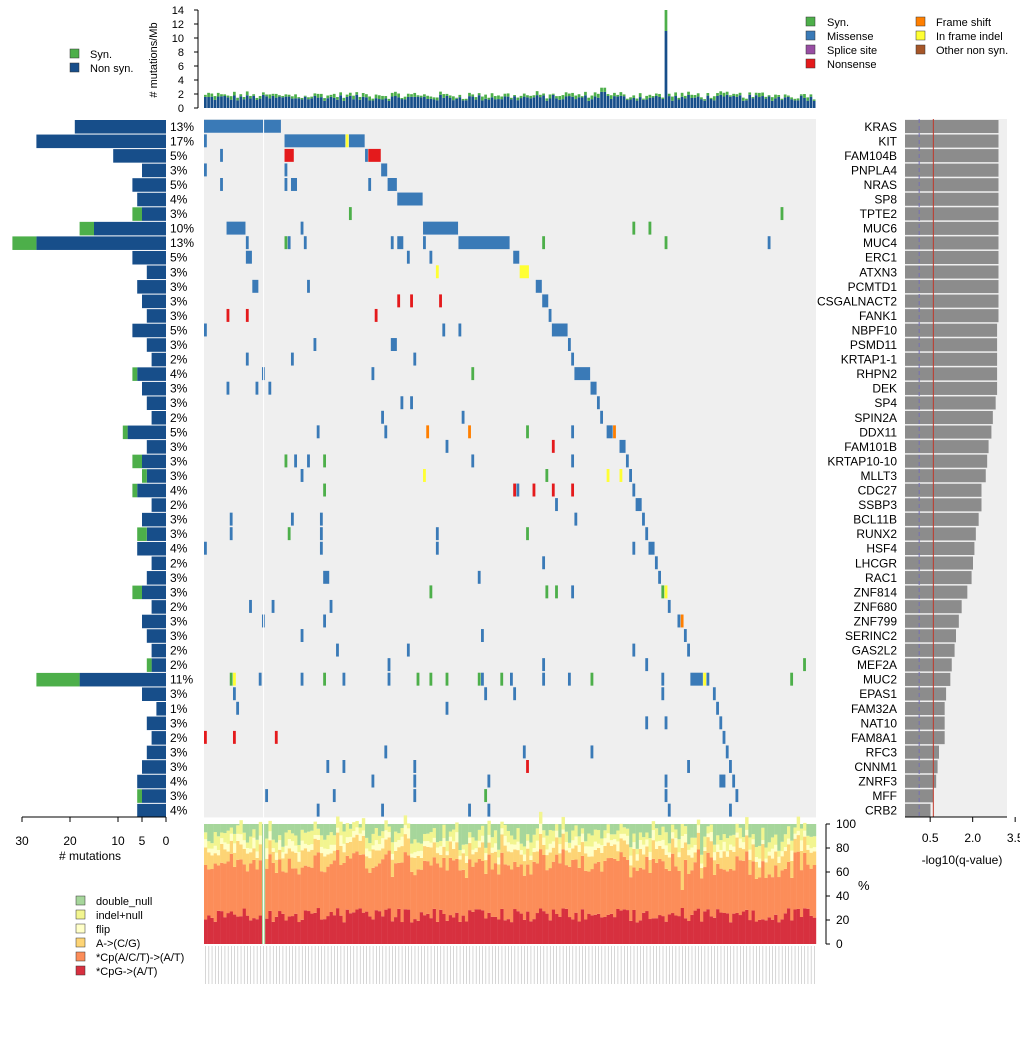 The height and width of the screenshot is (1056, 1020). What do you see at coordinates (179, 258) in the screenshot?
I see `gene-percentage: 5%` at bounding box center [179, 258].